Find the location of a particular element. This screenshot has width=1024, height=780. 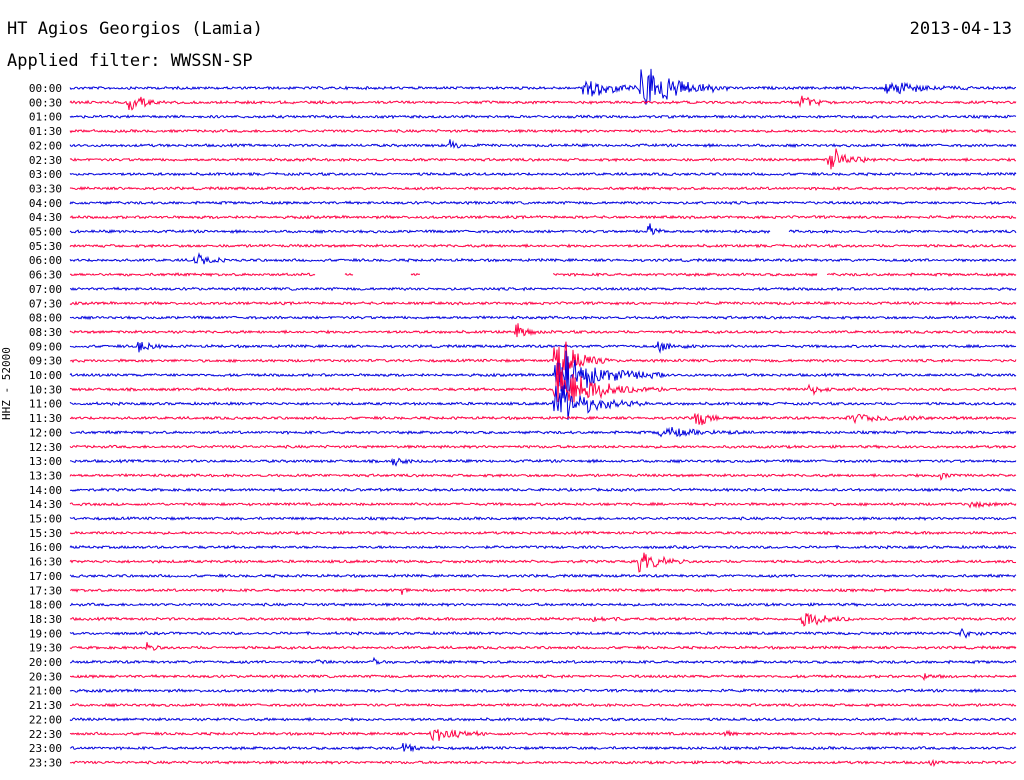

row-time-label: 22:00 is located at coordinates (45, 719).